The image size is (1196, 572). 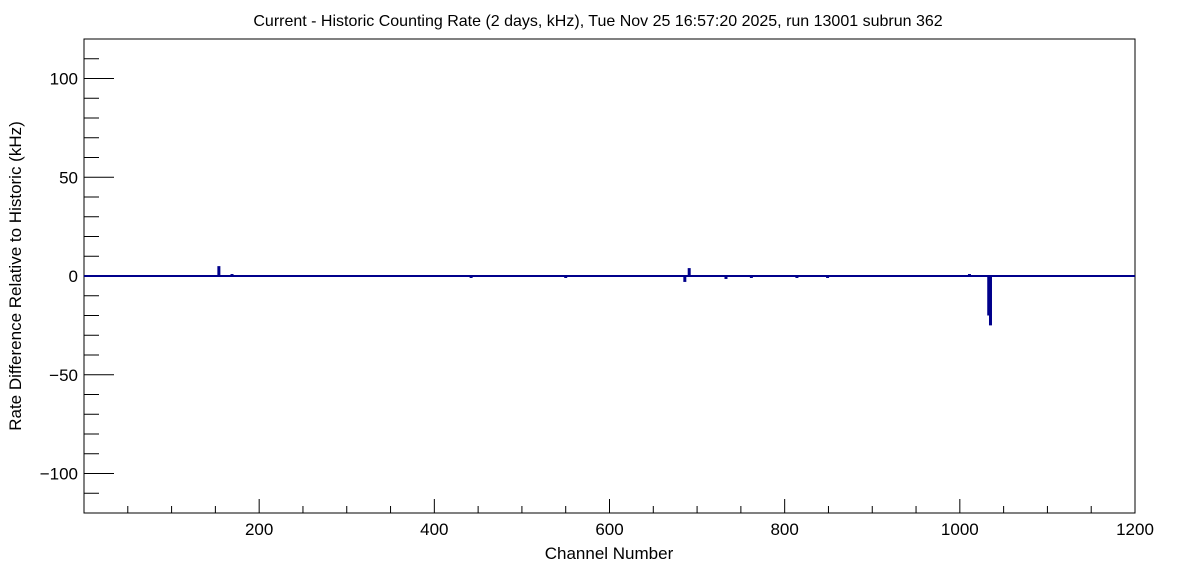 What do you see at coordinates (59, 474) in the screenshot?
I see `y-tick-label: −100` at bounding box center [59, 474].